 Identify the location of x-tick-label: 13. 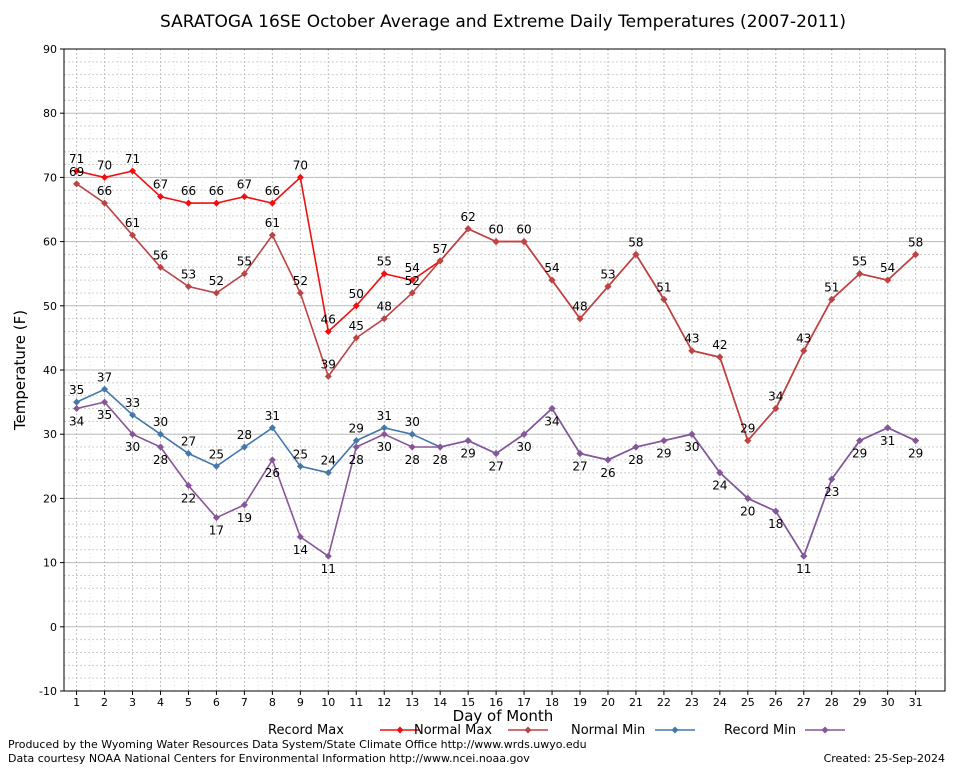
(412, 702).